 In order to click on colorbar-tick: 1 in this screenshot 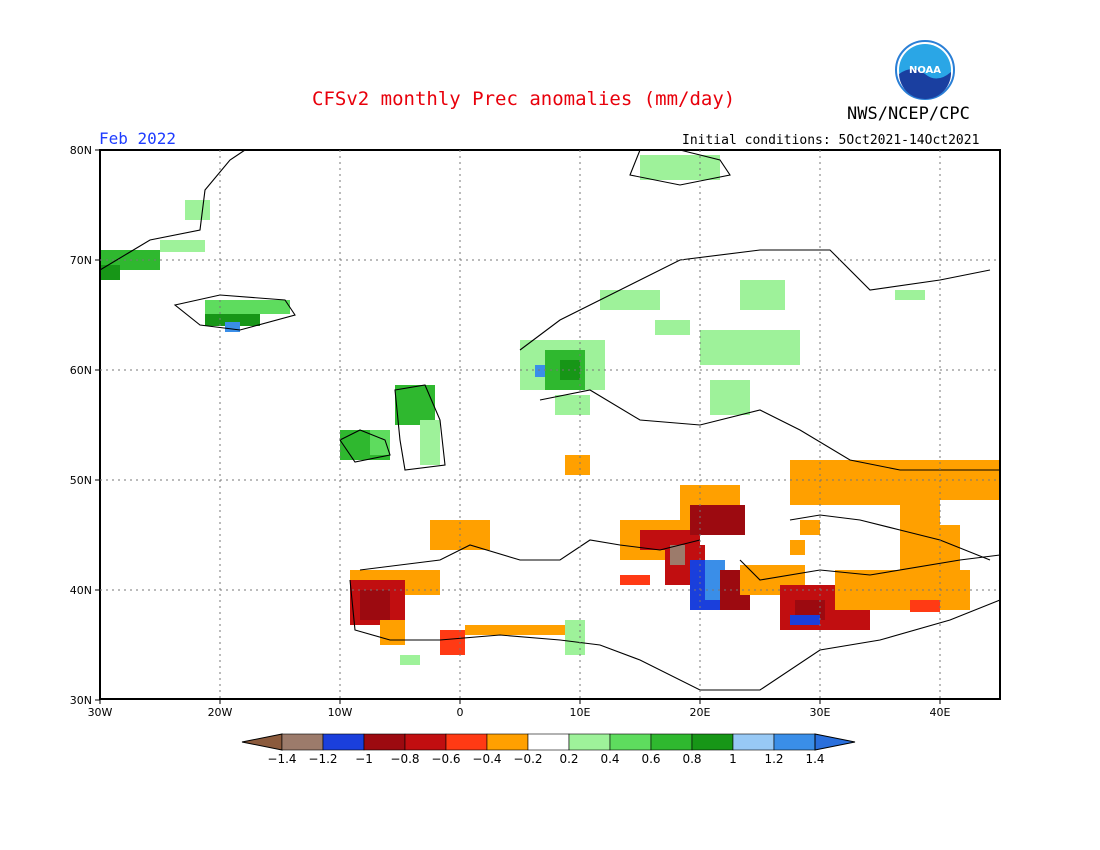, I will do `click(733, 759)`.